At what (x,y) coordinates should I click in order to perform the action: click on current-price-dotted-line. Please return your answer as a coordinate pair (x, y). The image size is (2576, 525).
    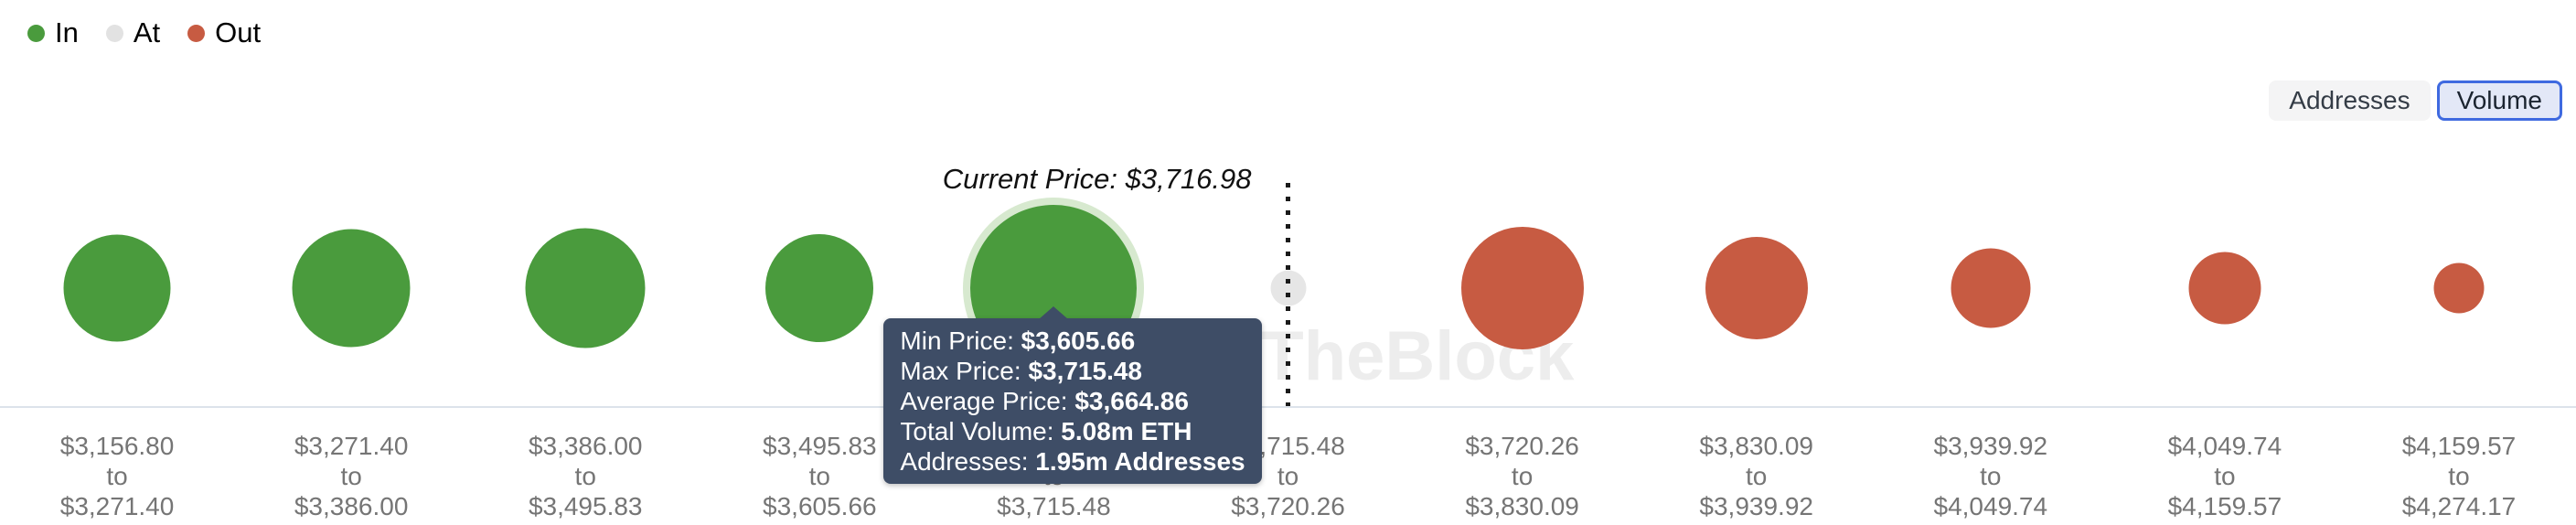
    Looking at the image, I should click on (1288, 294).